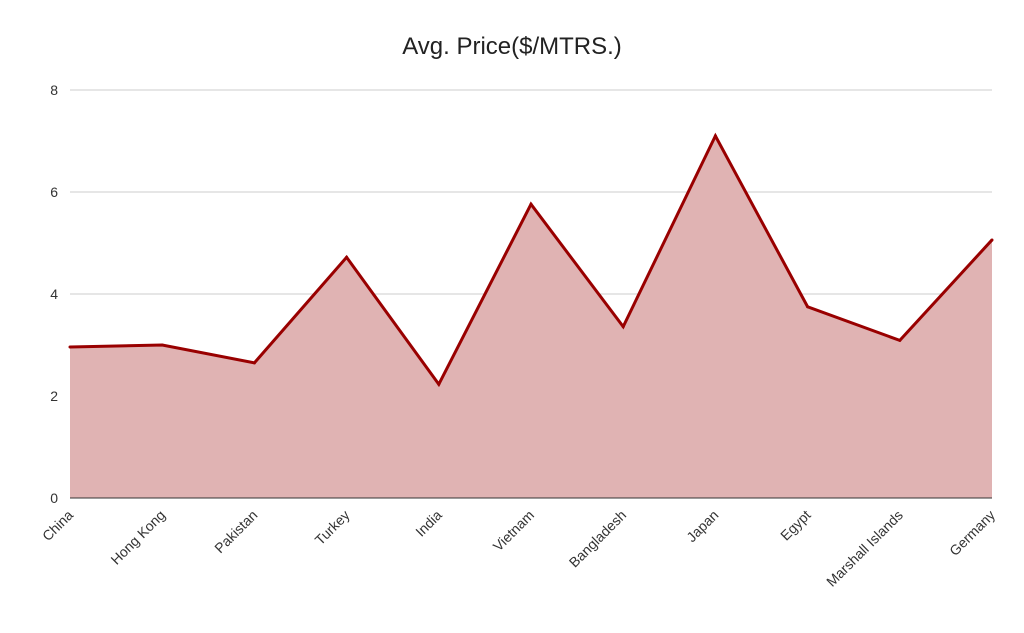 This screenshot has height=633, width=1024. What do you see at coordinates (54, 396) in the screenshot?
I see `y-tick-label: 2` at bounding box center [54, 396].